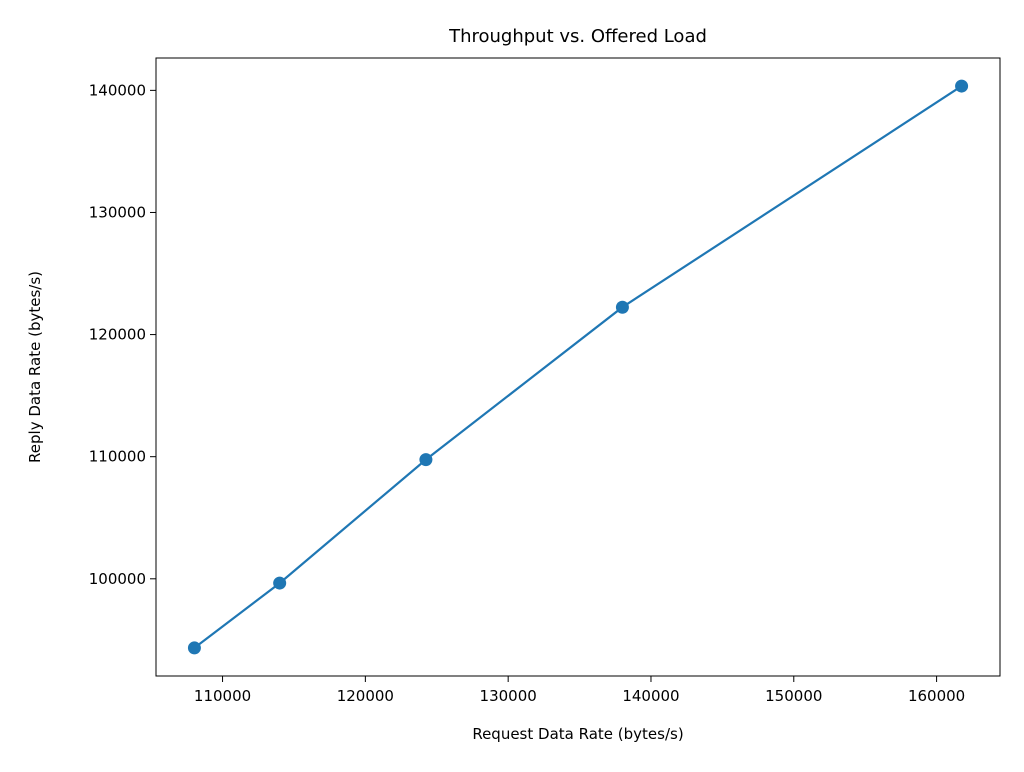  What do you see at coordinates (222, 696) in the screenshot?
I see `x-tick-label: 110000` at bounding box center [222, 696].